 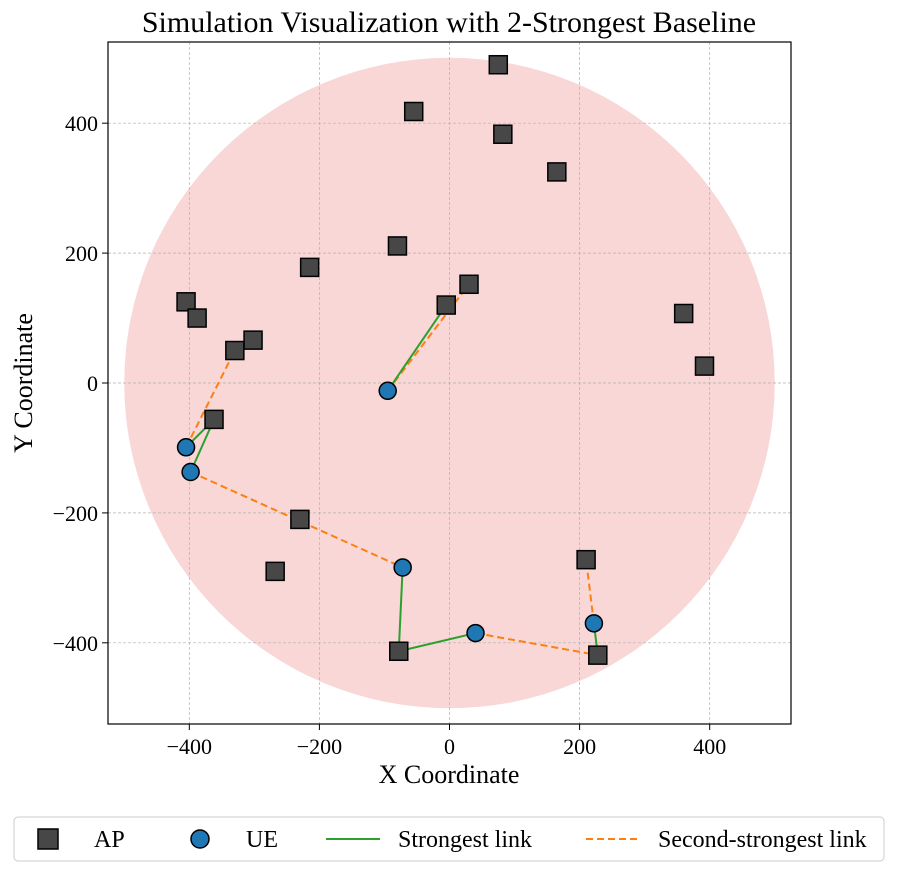 I want to click on x-axis-ticks: −400 −200 0 200 400, so click(x=446, y=741).